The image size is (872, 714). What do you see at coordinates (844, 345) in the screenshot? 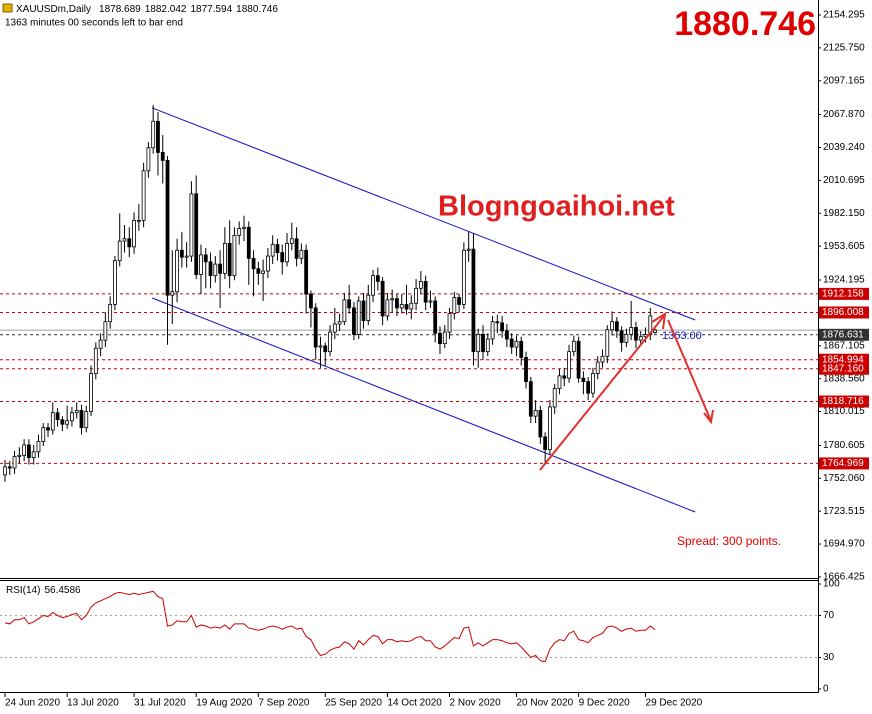
I see `y-tick-label: 1867.105` at bounding box center [844, 345].